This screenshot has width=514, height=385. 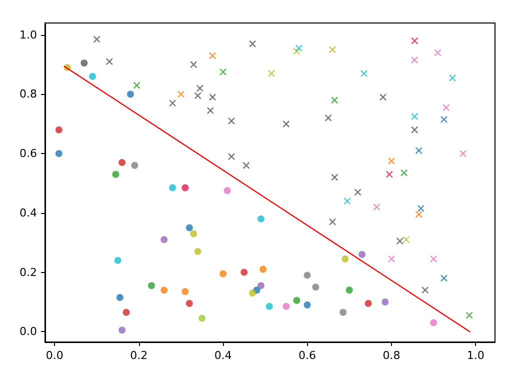 I want to click on y-tick-label: 1.0, so click(x=28, y=35).